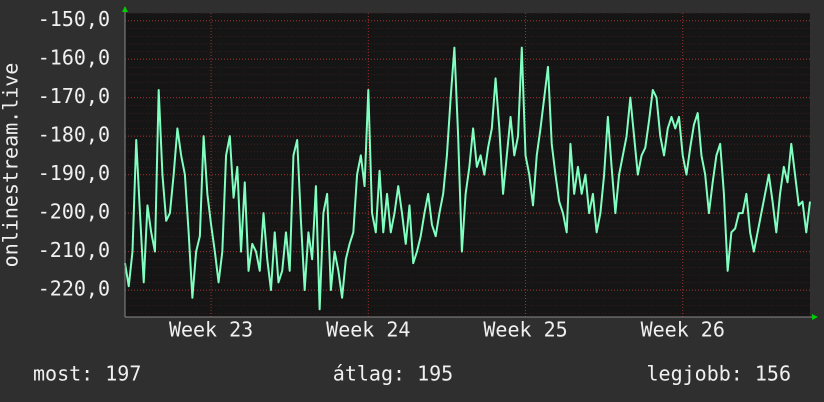 This screenshot has height=402, width=824. Describe the element at coordinates (815, 317) in the screenshot. I see `x-arrow` at that location.